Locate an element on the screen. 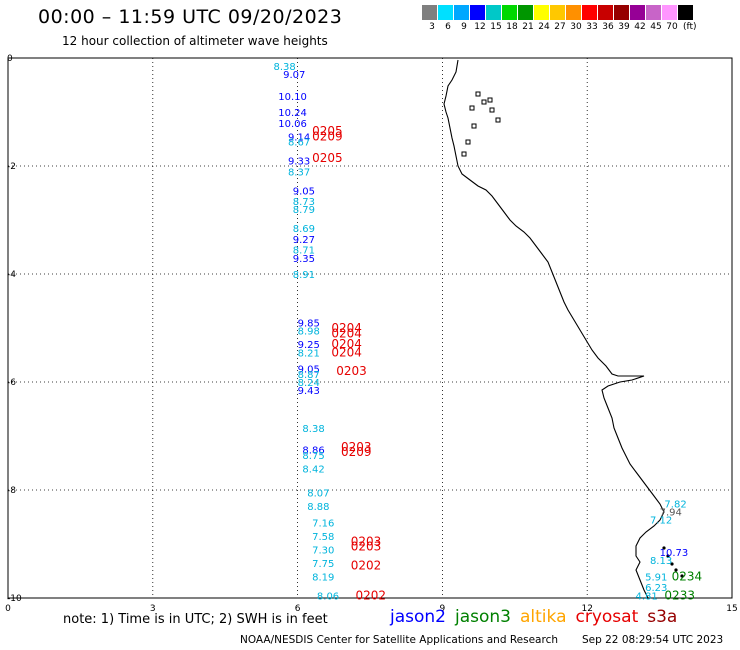 This screenshot has width=740, height=650. colorbar-label: 42 is located at coordinates (640, 27).